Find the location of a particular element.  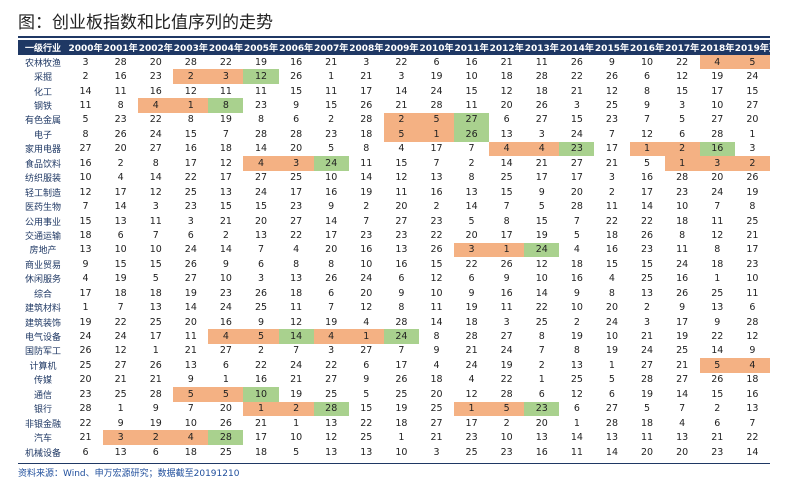

column-header: 2011年 is located at coordinates (472, 47).